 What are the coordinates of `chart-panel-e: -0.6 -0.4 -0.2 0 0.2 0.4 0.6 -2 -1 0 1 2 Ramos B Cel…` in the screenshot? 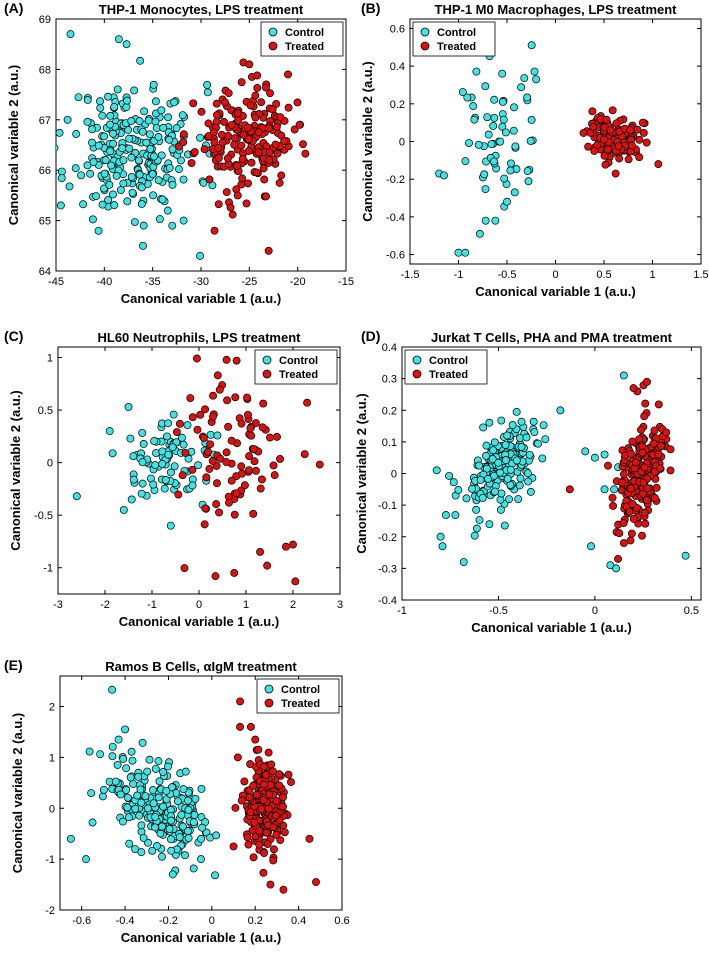 It's located at (180, 802).